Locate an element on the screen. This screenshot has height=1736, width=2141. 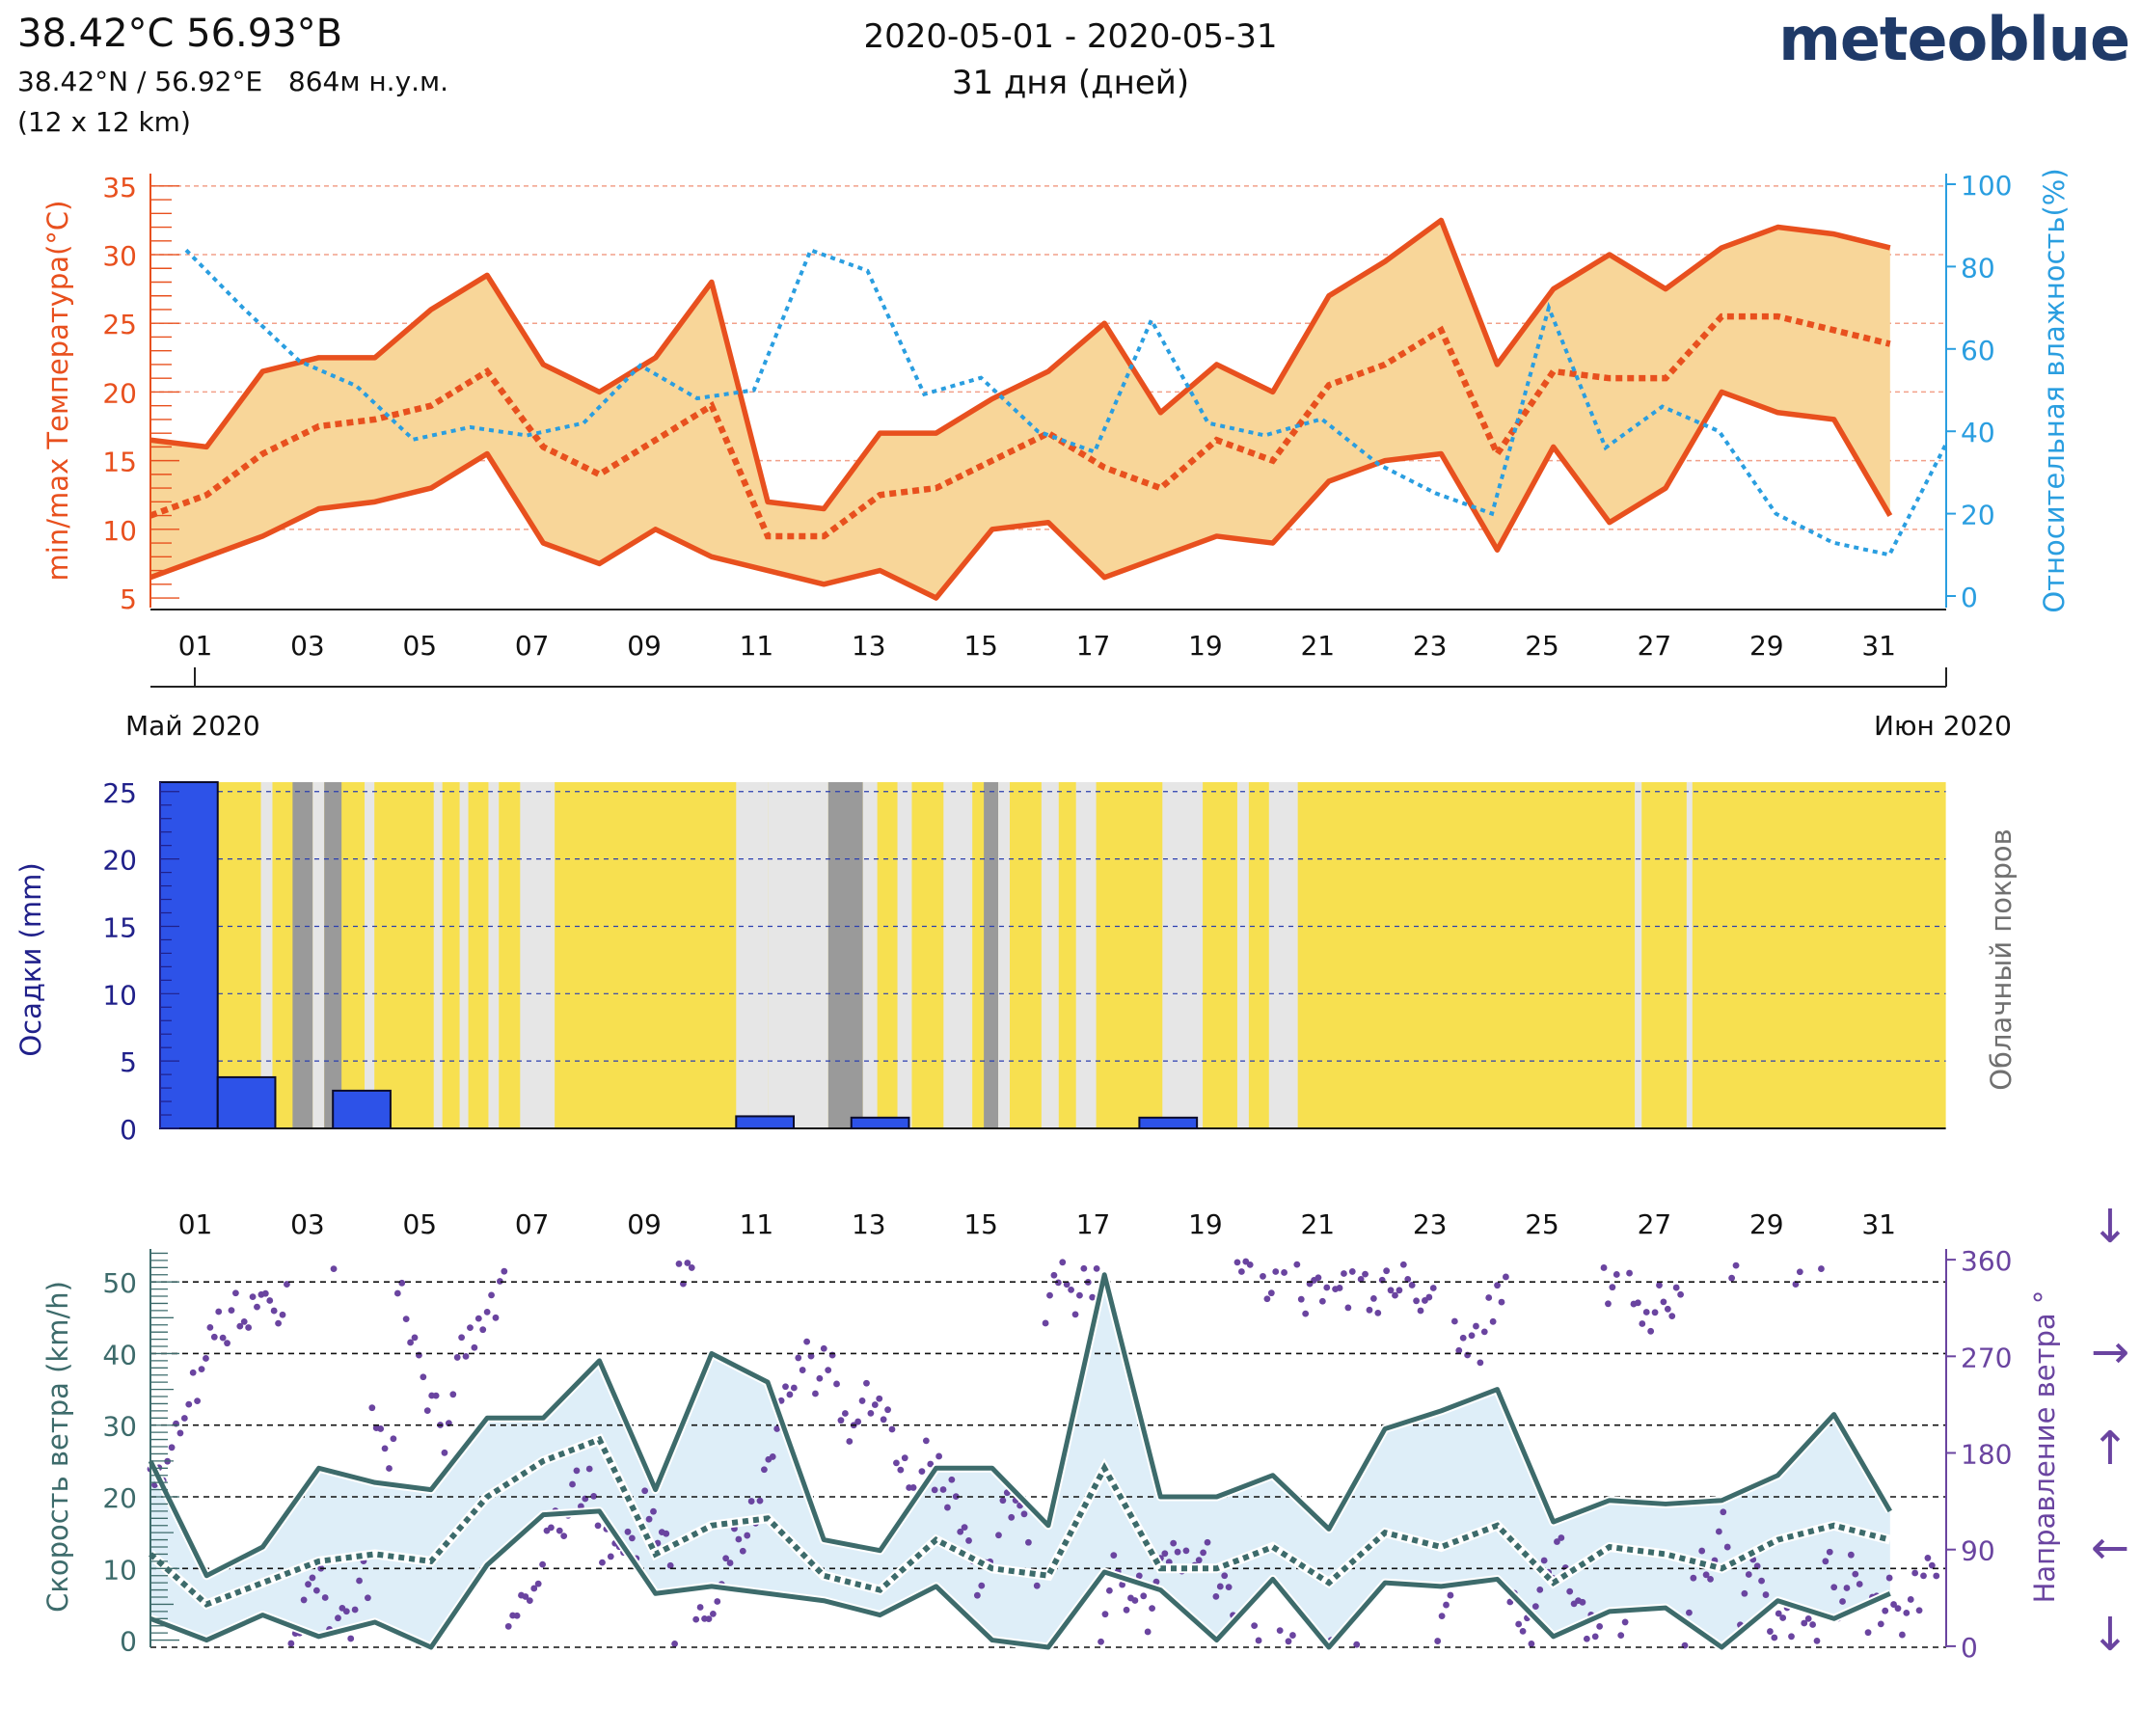
precipitation-bar is located at coordinates (362, 1109).